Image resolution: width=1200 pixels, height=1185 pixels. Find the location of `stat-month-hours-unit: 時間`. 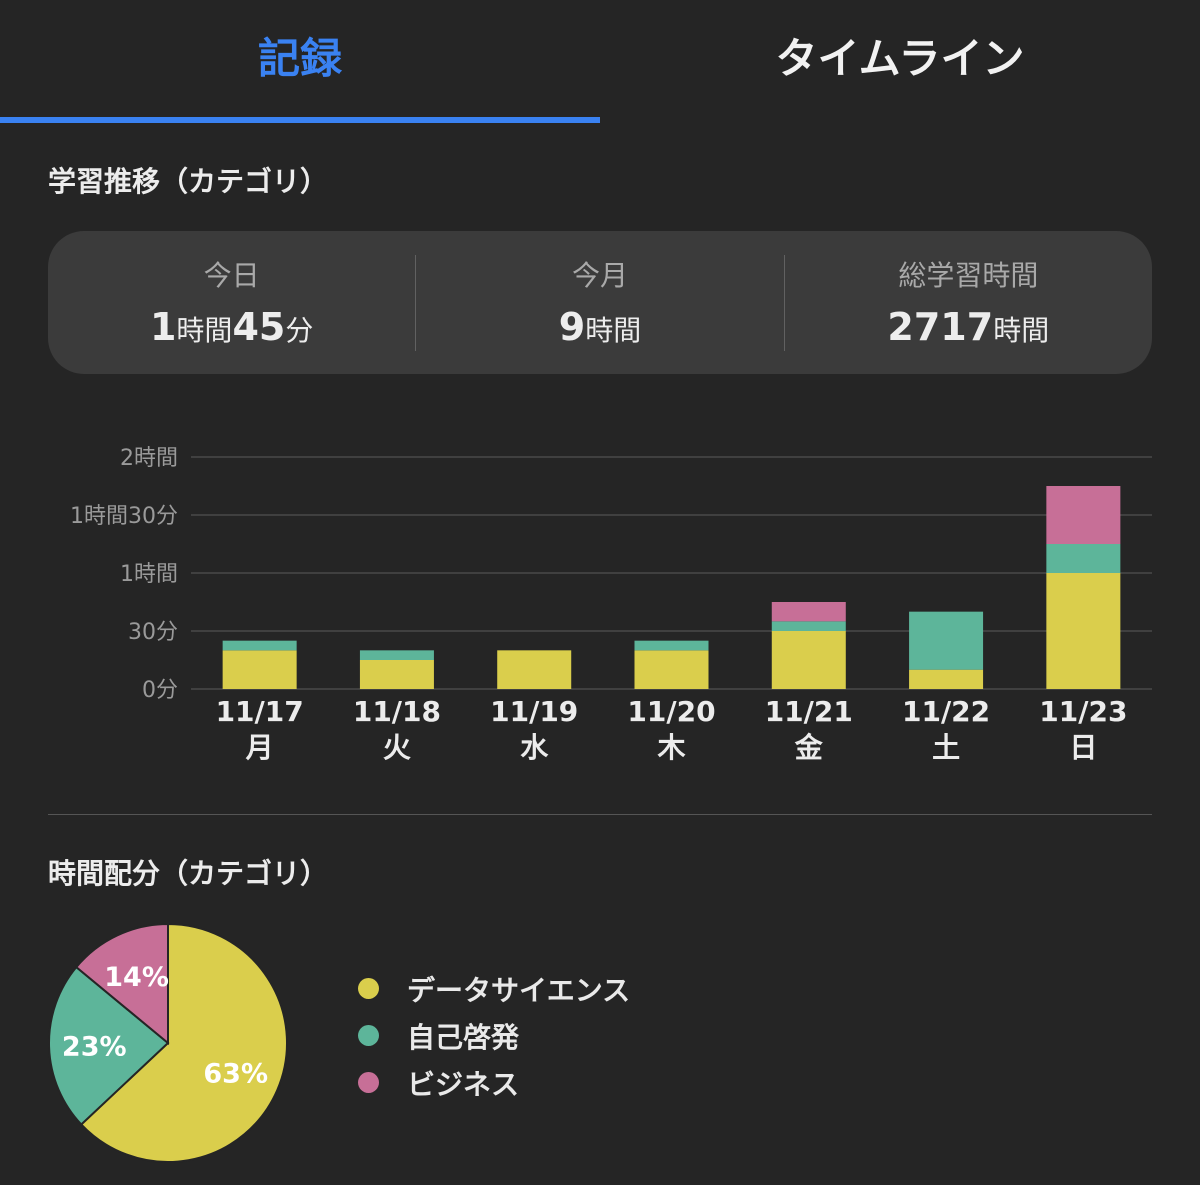

stat-month-hours-unit: 時間 is located at coordinates (613, 330).